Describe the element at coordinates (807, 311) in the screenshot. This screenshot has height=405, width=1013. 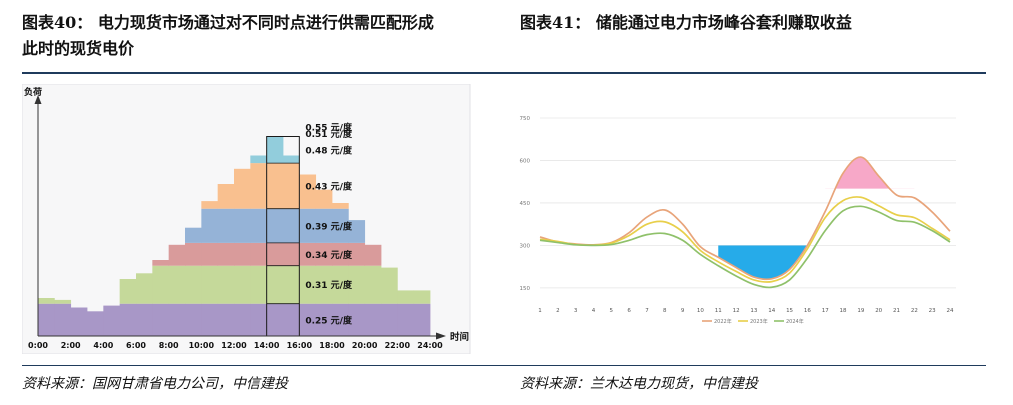
I see `x-tick-label: 16` at that location.